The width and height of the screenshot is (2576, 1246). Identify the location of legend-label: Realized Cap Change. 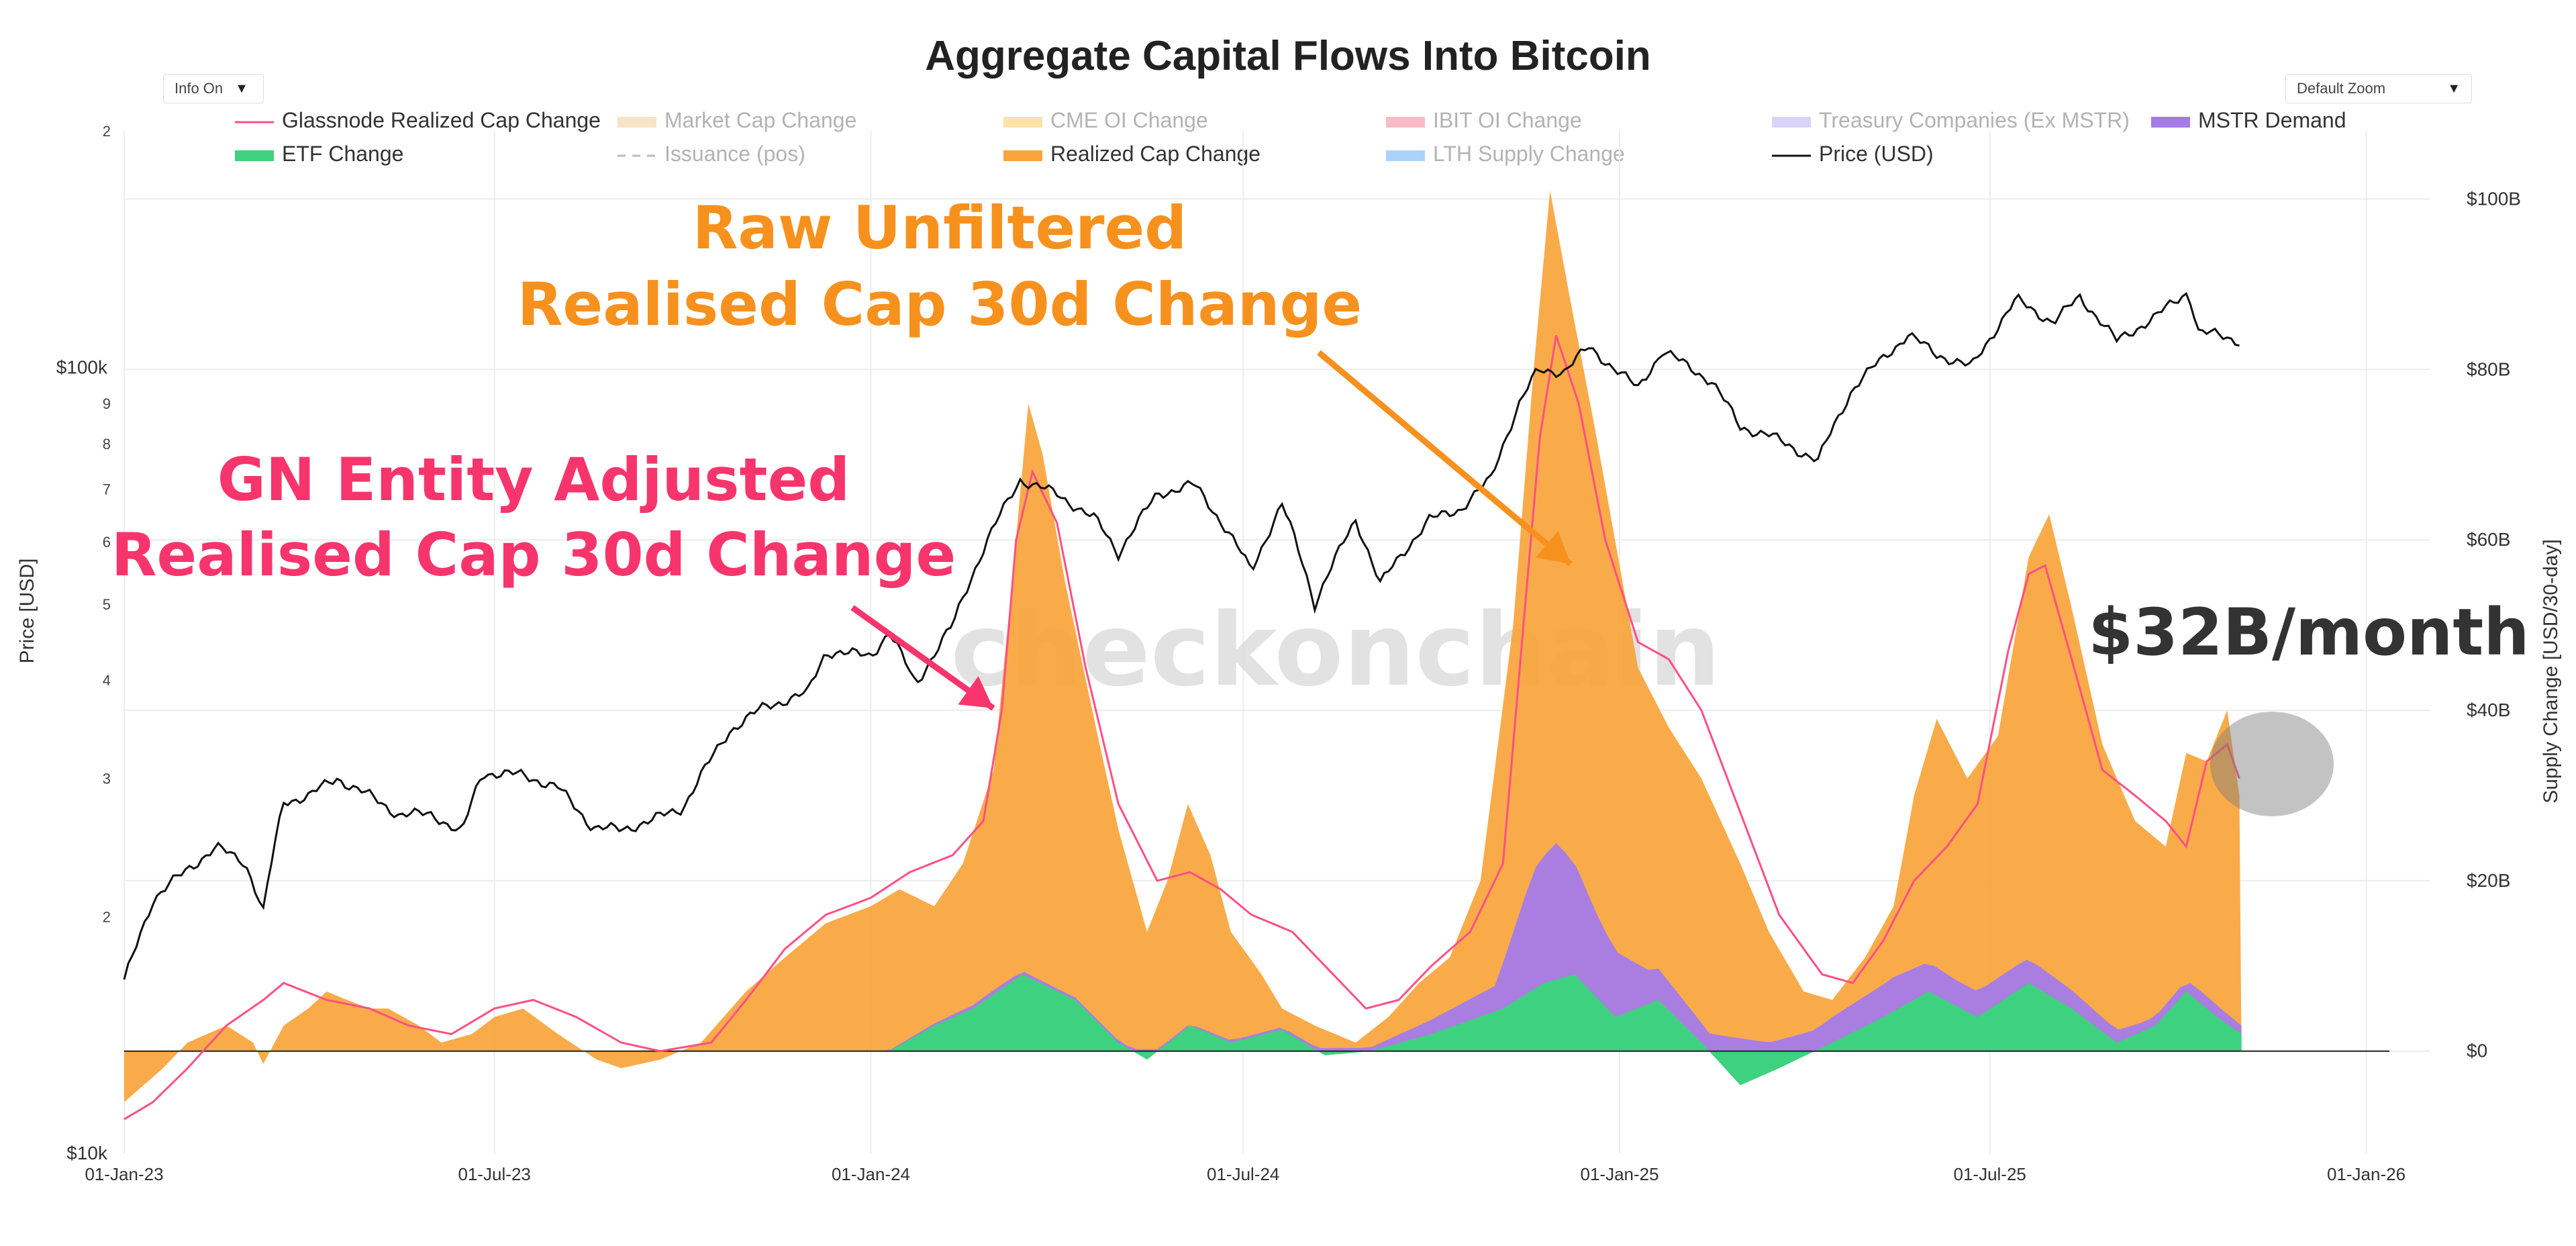
(1155, 154).